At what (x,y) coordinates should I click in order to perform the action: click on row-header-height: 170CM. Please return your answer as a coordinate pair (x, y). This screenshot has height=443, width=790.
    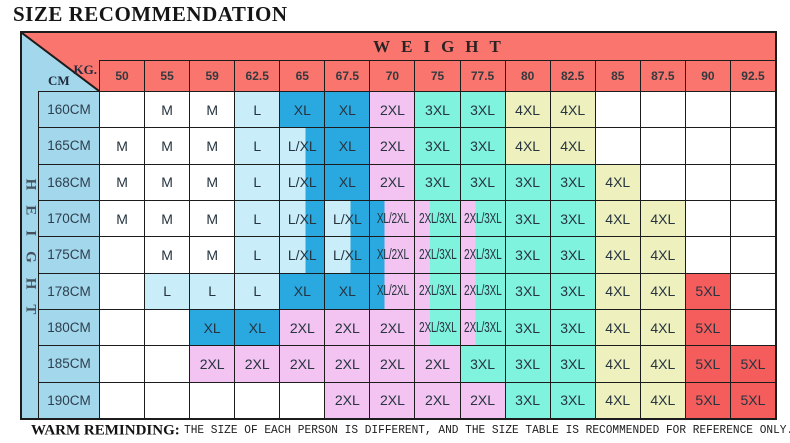
    Looking at the image, I should click on (68, 218).